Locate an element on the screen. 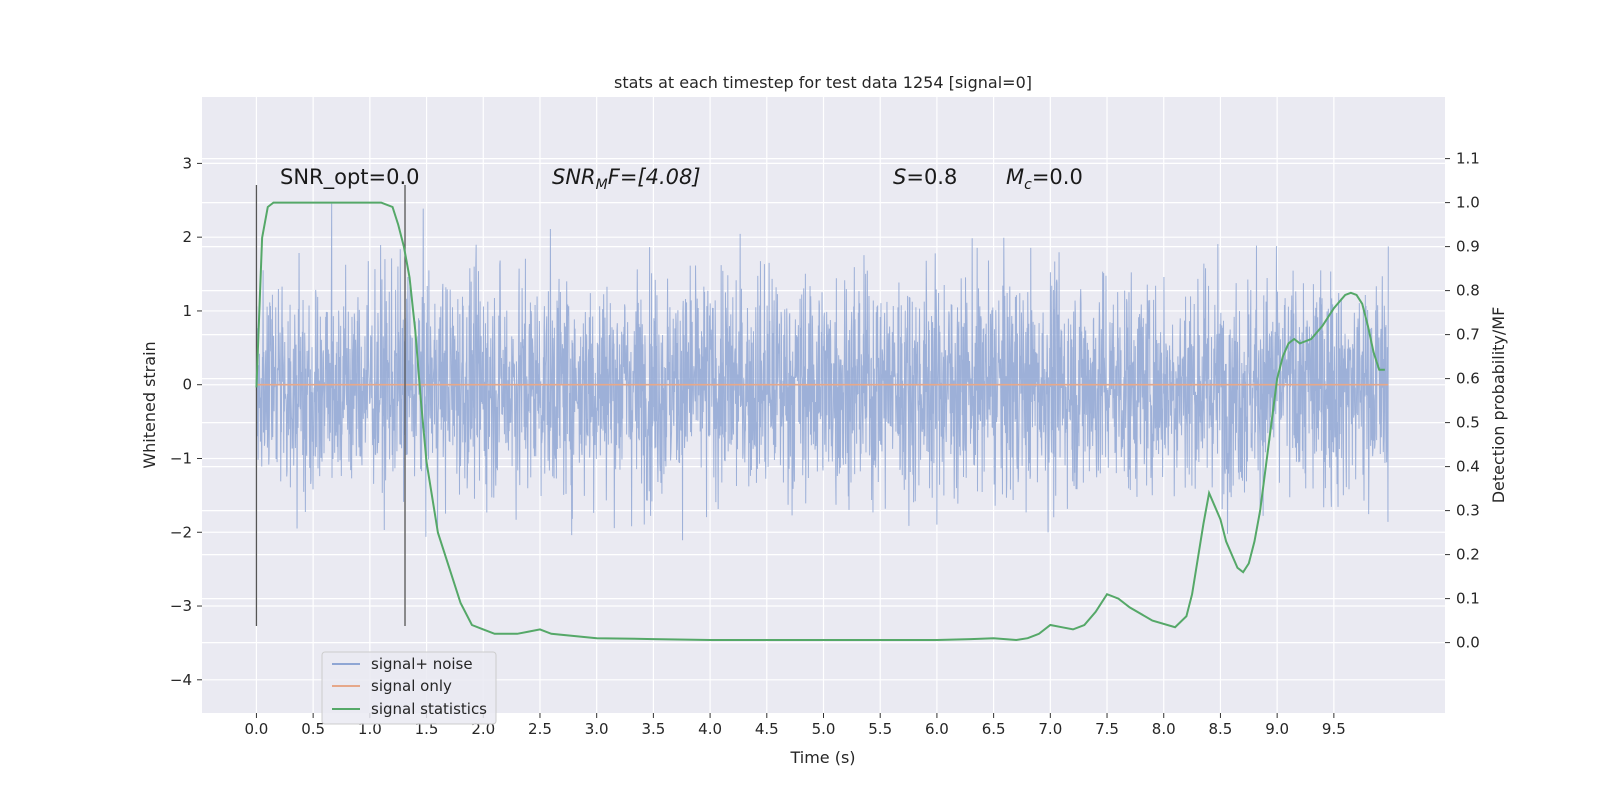  x-tick-label: 9.5 is located at coordinates (1334, 729).